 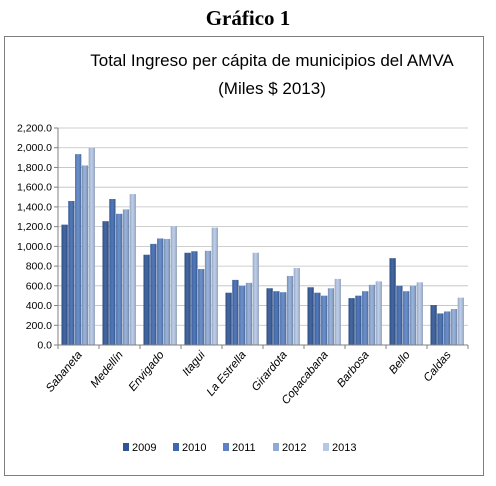 I want to click on y-tick-label: 0.0, so click(x=44, y=346).